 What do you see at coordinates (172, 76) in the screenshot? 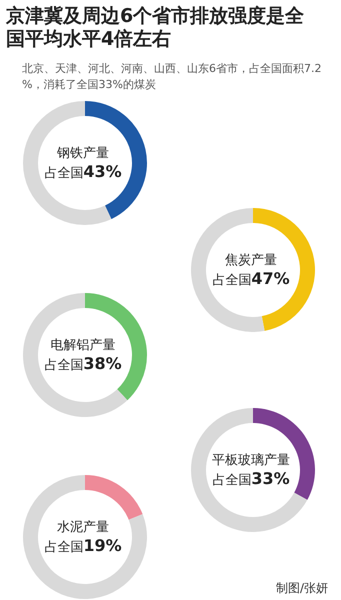
I see `text: 北京、天津、河北、河南、山西、山东6省市，占全国面积7.2%，消耗了全国33%的煤炭` at bounding box center [172, 76].